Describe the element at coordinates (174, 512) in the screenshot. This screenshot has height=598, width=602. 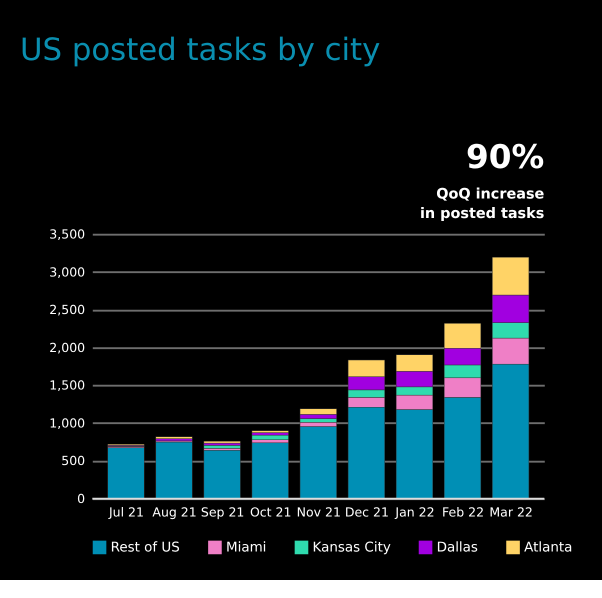
I see `x-tick-label: Aug 21` at that location.